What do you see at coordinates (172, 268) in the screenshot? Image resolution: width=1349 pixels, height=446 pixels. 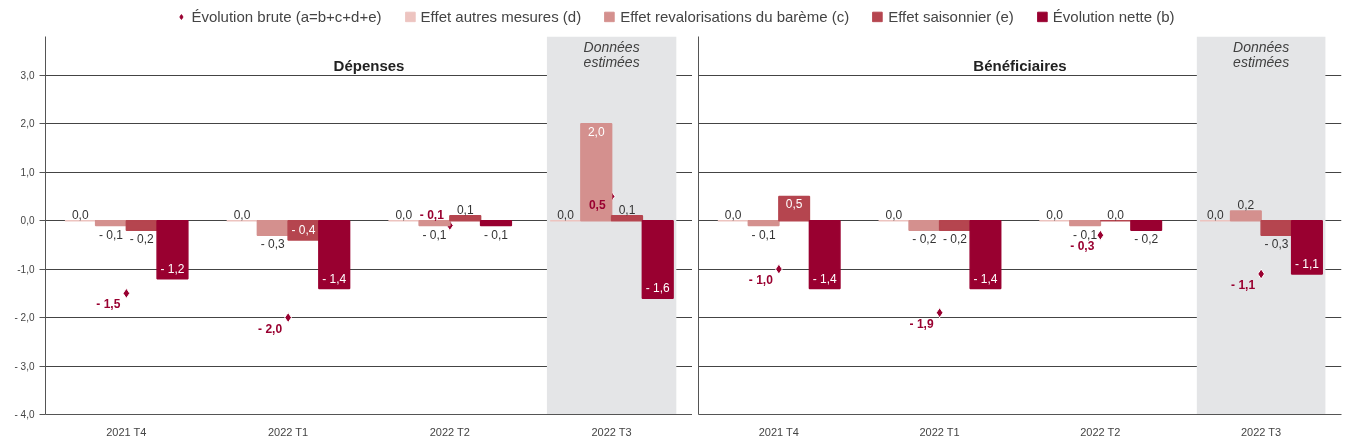 I see `data-label: - 1,2` at bounding box center [172, 268].